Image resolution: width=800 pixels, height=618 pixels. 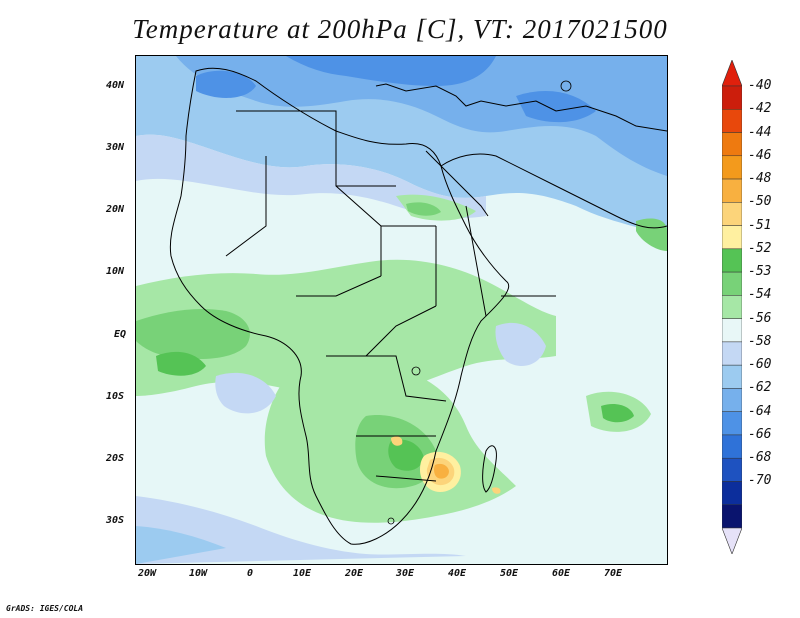 What do you see at coordinates (245, 393) in the screenshot?
I see `west-gulf-light-blue` at bounding box center [245, 393].